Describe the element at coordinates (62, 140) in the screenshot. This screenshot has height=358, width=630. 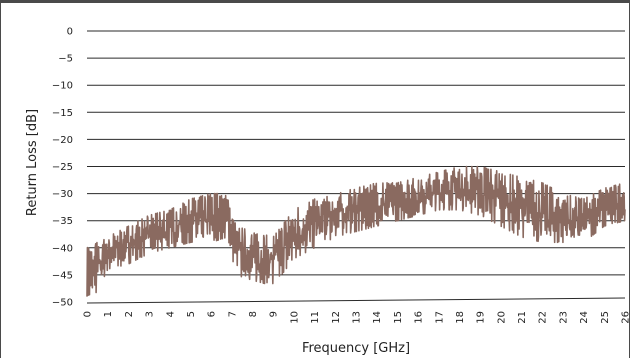
I see `y-tick-label: −20` at that location.